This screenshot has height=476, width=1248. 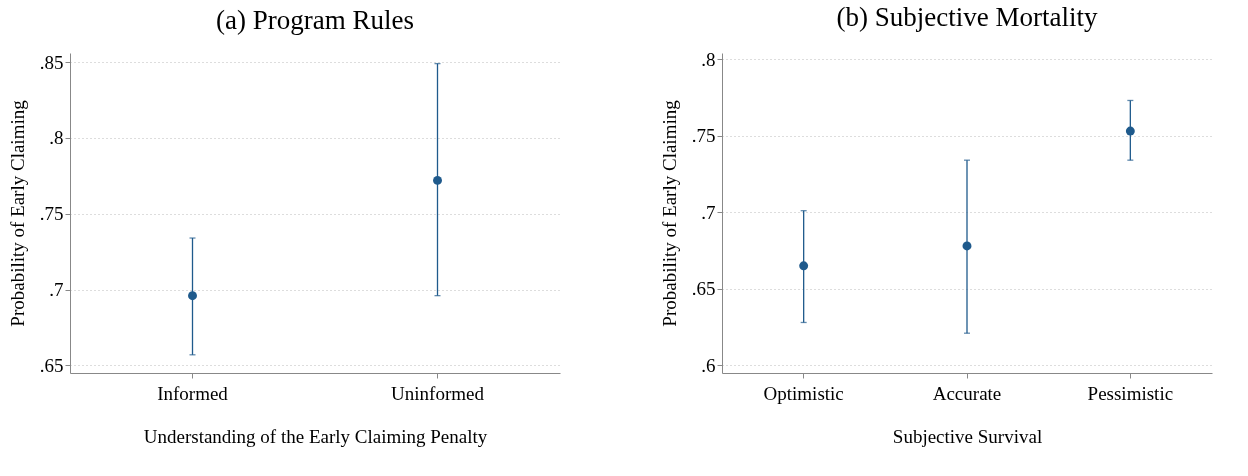 What do you see at coordinates (51, 62) in the screenshot?
I see `y-tick-label: .85` at bounding box center [51, 62].